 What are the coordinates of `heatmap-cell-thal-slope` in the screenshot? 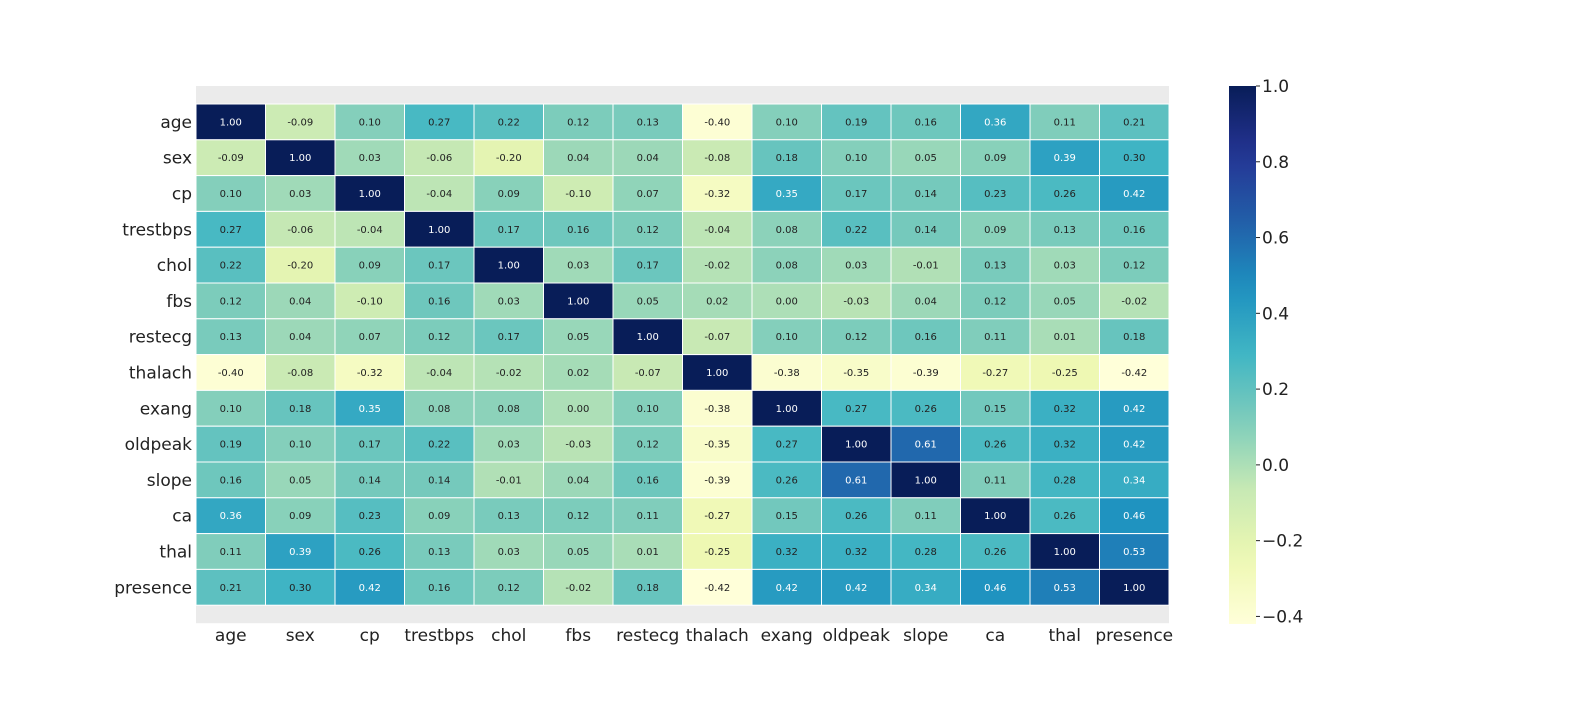 It's located at (925, 551).